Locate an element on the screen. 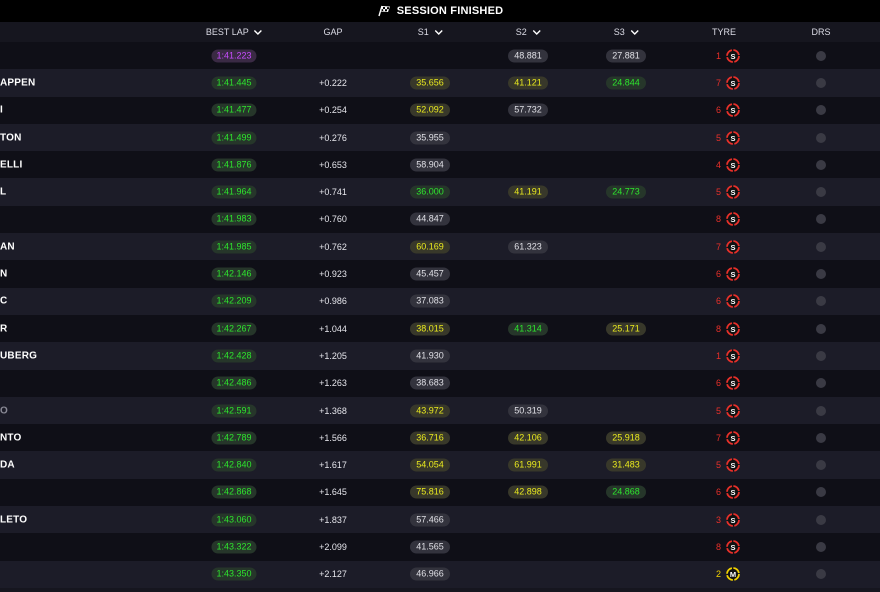  sector-2-time: 42.106 is located at coordinates (528, 438).